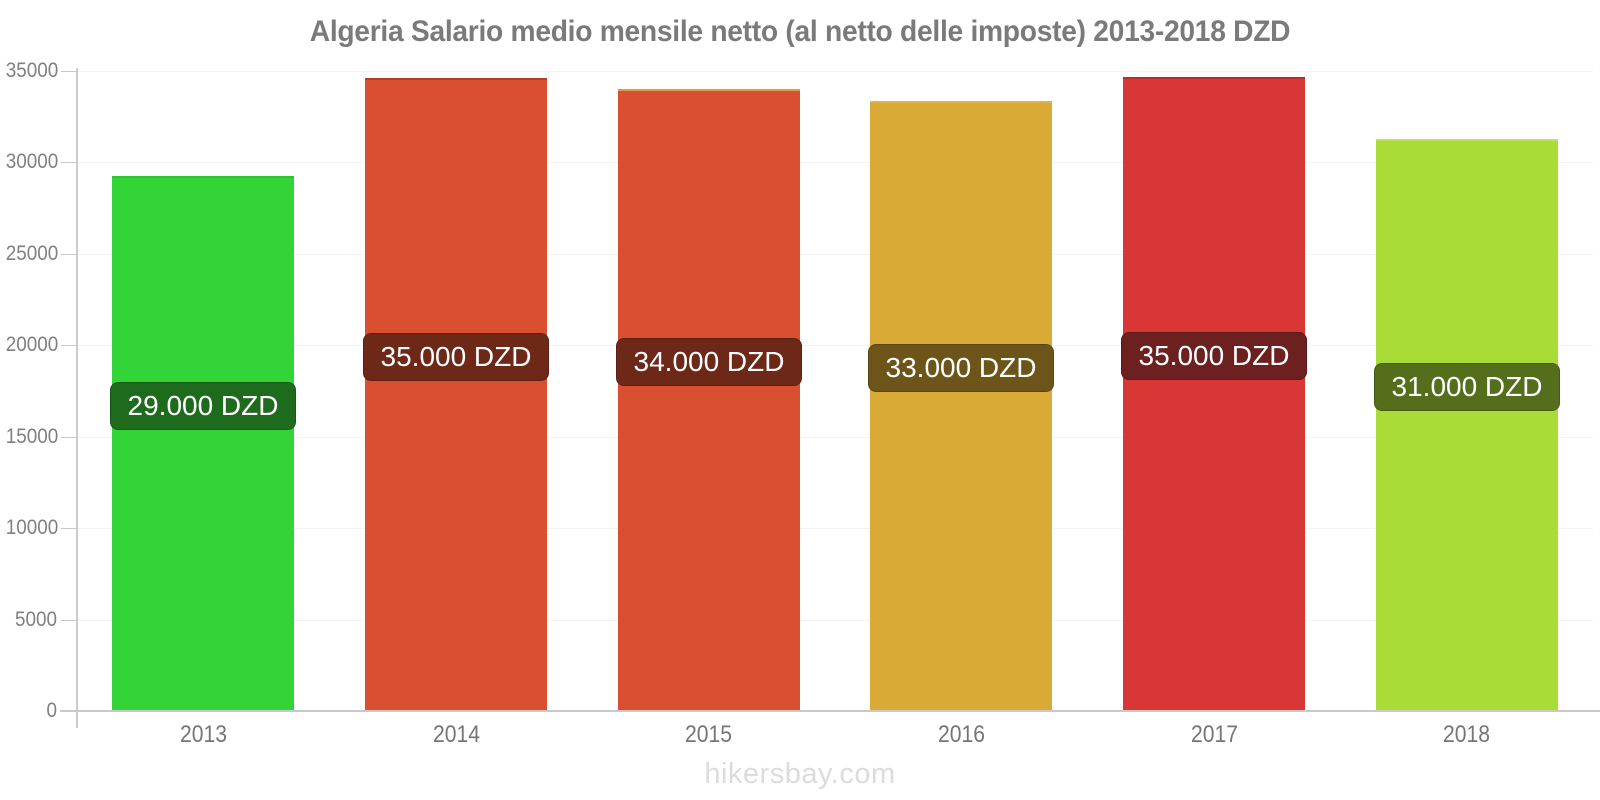 The height and width of the screenshot is (800, 1600). I want to click on value-label-2016: 33.000 DZD, so click(961, 368).